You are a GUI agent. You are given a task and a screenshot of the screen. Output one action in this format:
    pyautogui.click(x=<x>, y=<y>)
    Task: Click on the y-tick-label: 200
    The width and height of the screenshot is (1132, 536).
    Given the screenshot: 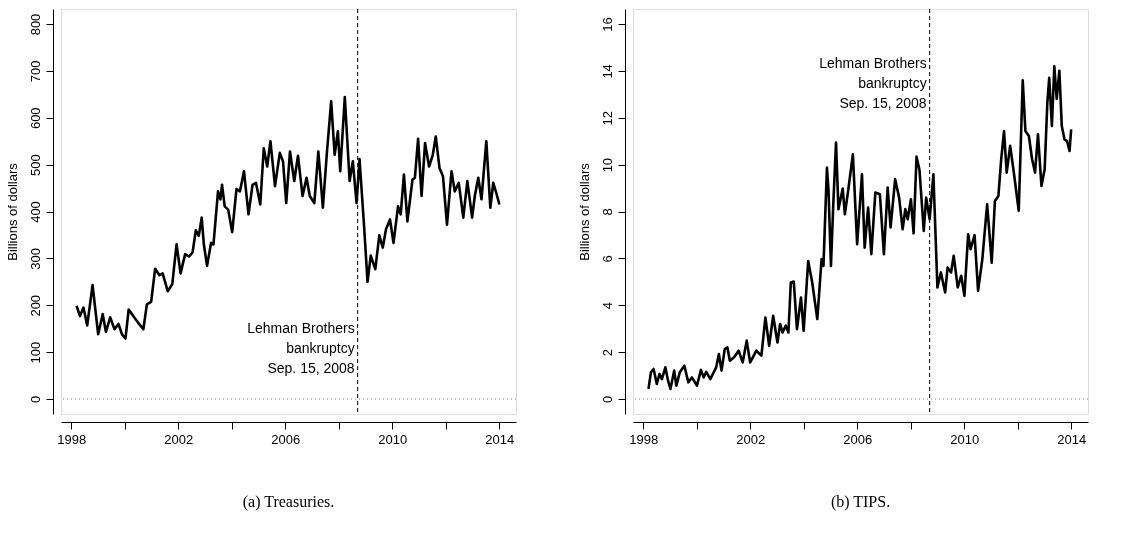 What is the action you would take?
    pyautogui.click(x=35, y=305)
    